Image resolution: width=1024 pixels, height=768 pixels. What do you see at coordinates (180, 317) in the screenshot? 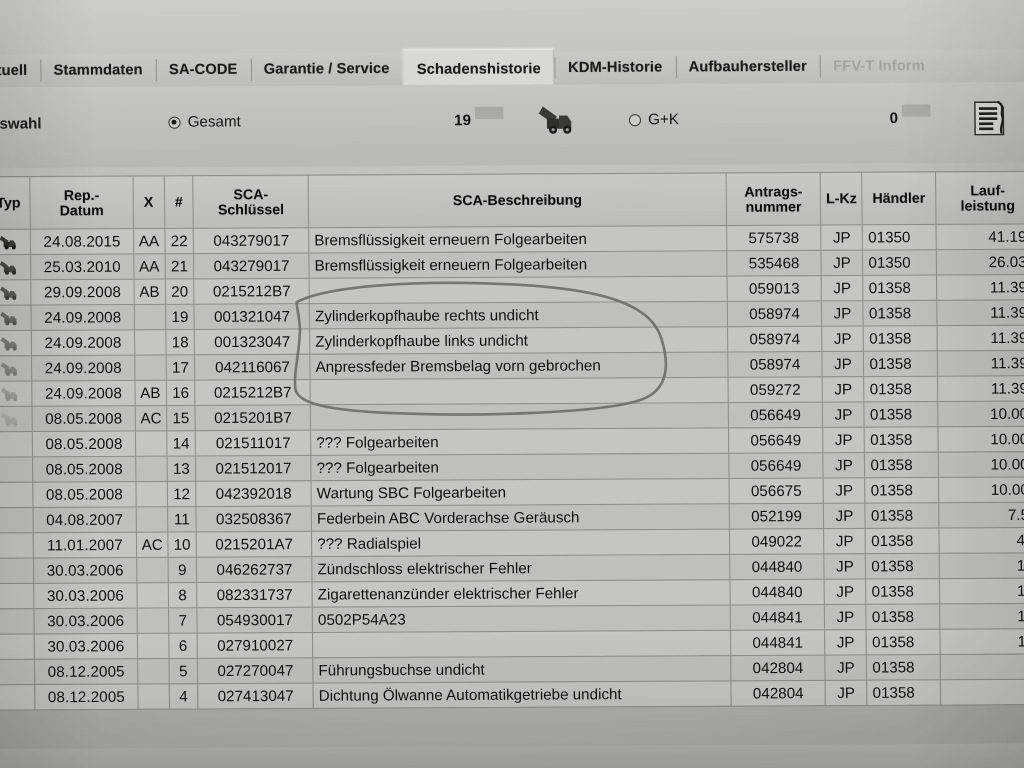
I see `cell-nummer: 19` at bounding box center [180, 317].